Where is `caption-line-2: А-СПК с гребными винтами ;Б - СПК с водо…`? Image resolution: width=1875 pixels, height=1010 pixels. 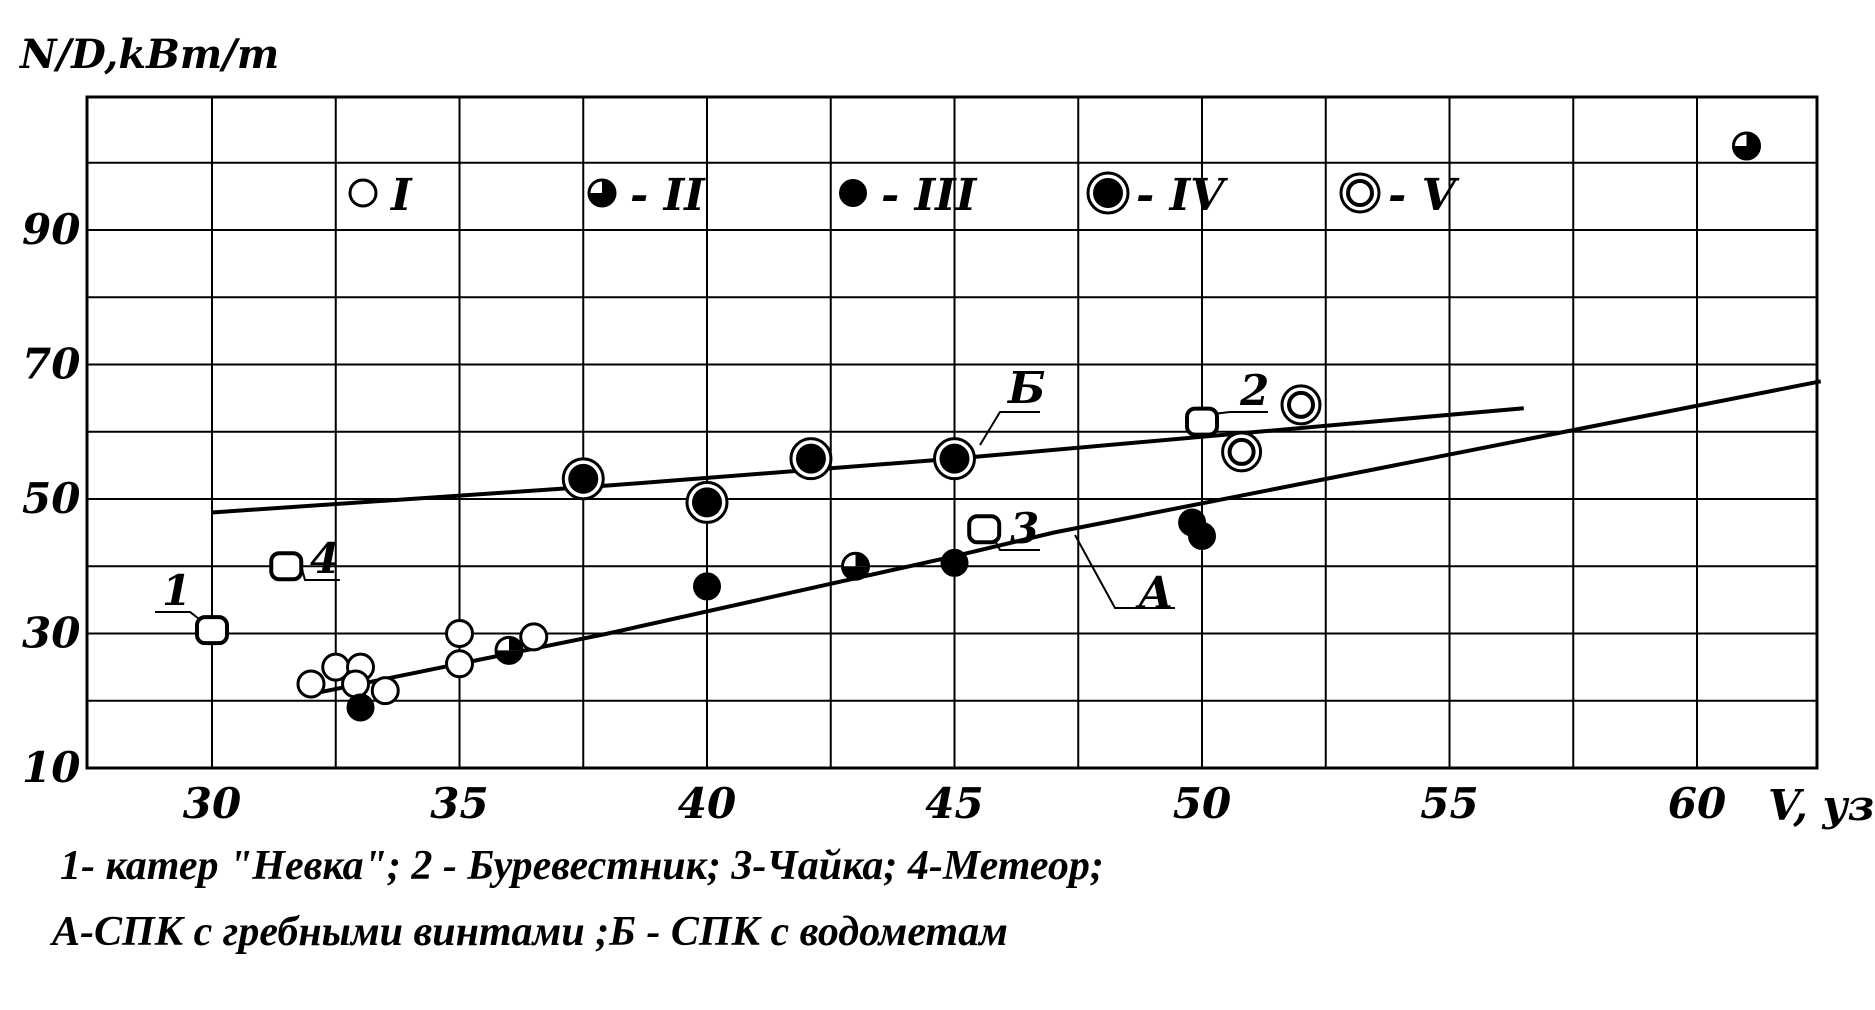 caption-line-2: А-СПК с гребными винтами ;Б - СПК с водо… is located at coordinates (530, 932).